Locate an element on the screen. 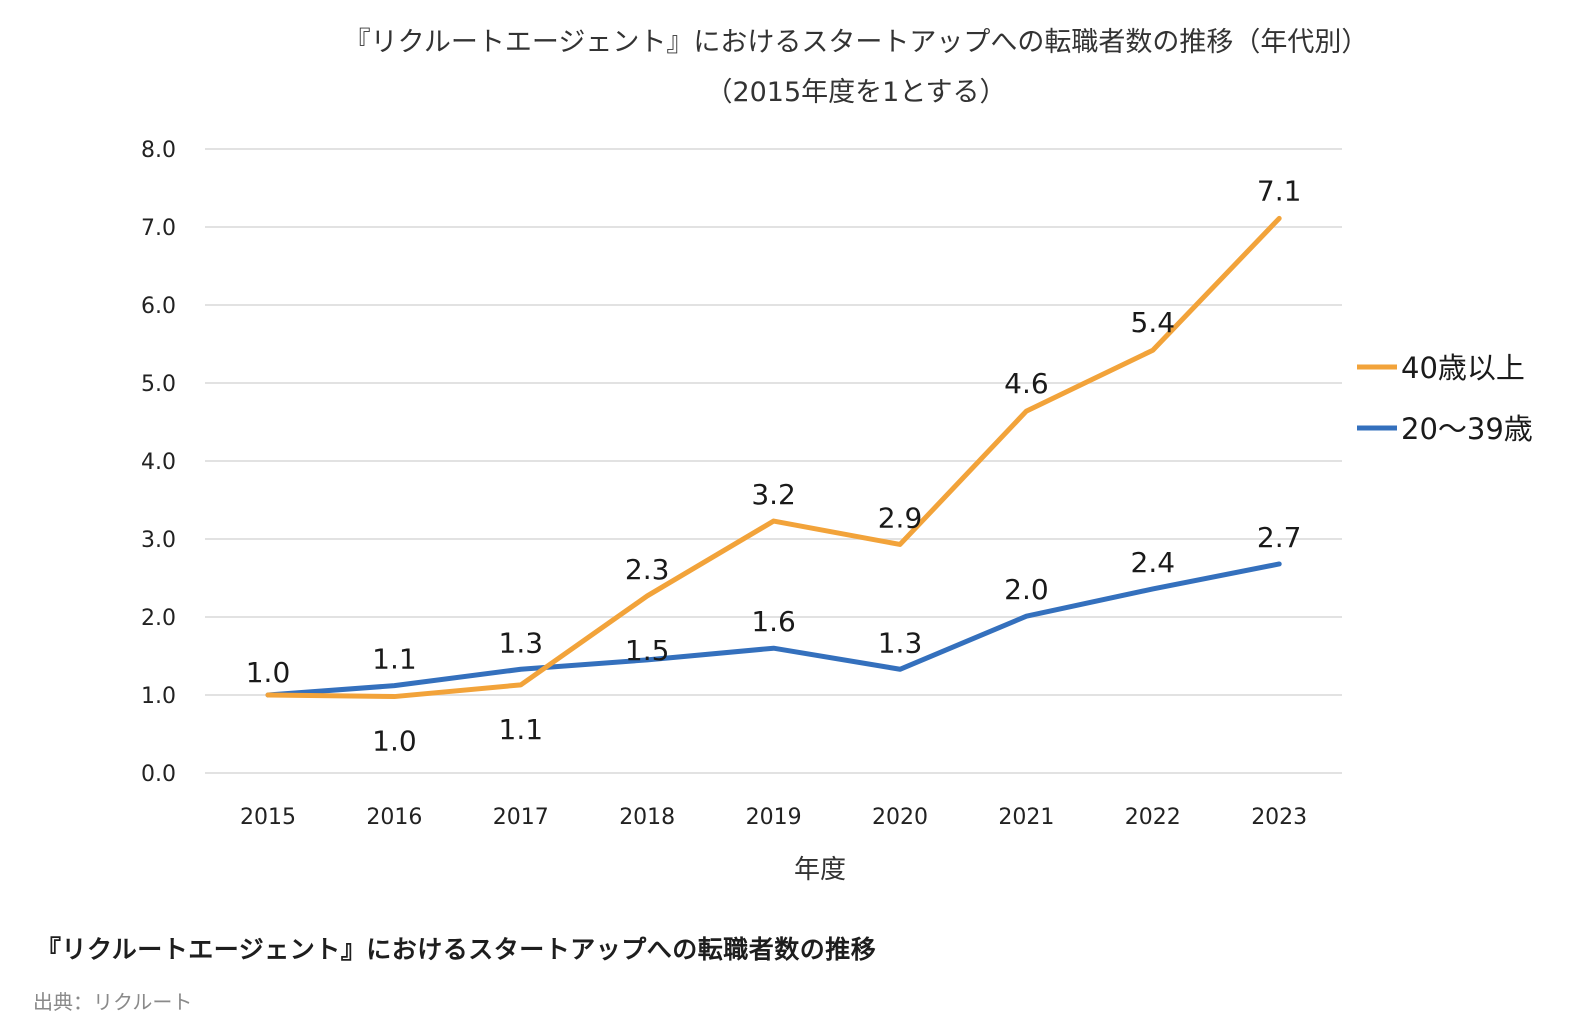  data-label: 5.4 is located at coordinates (1153, 322).